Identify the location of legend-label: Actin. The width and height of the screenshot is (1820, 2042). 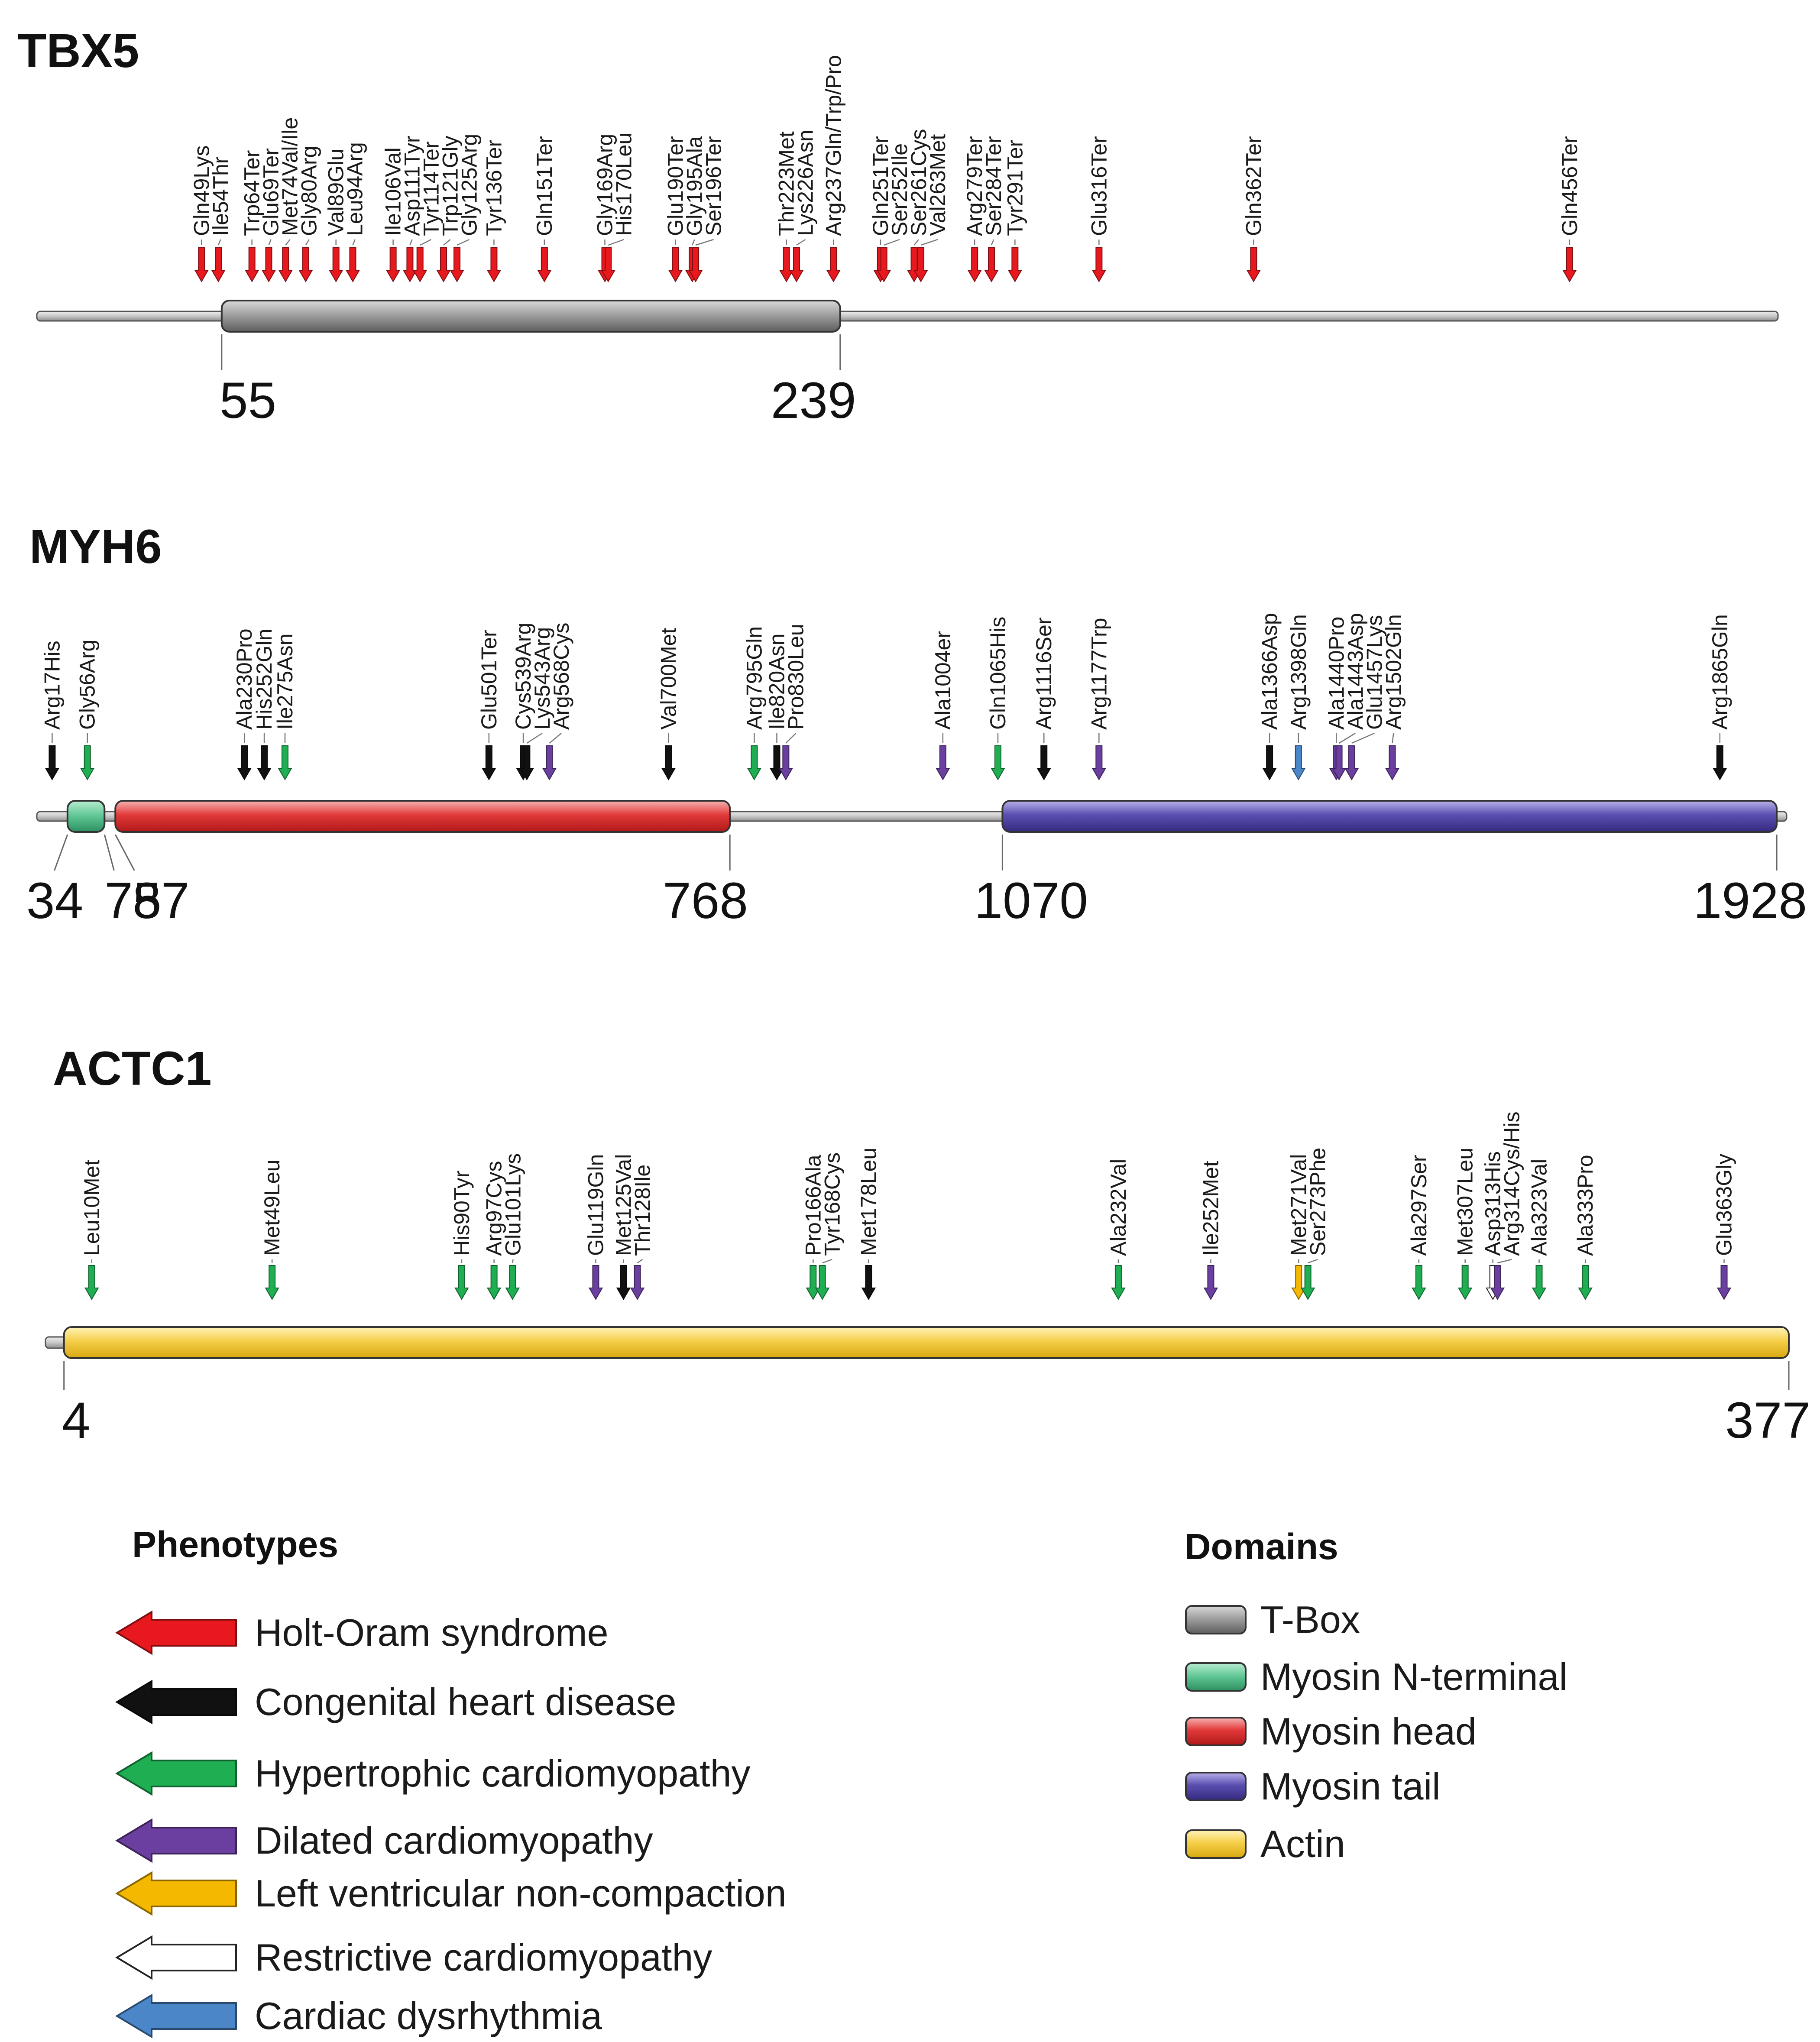
(1302, 1843).